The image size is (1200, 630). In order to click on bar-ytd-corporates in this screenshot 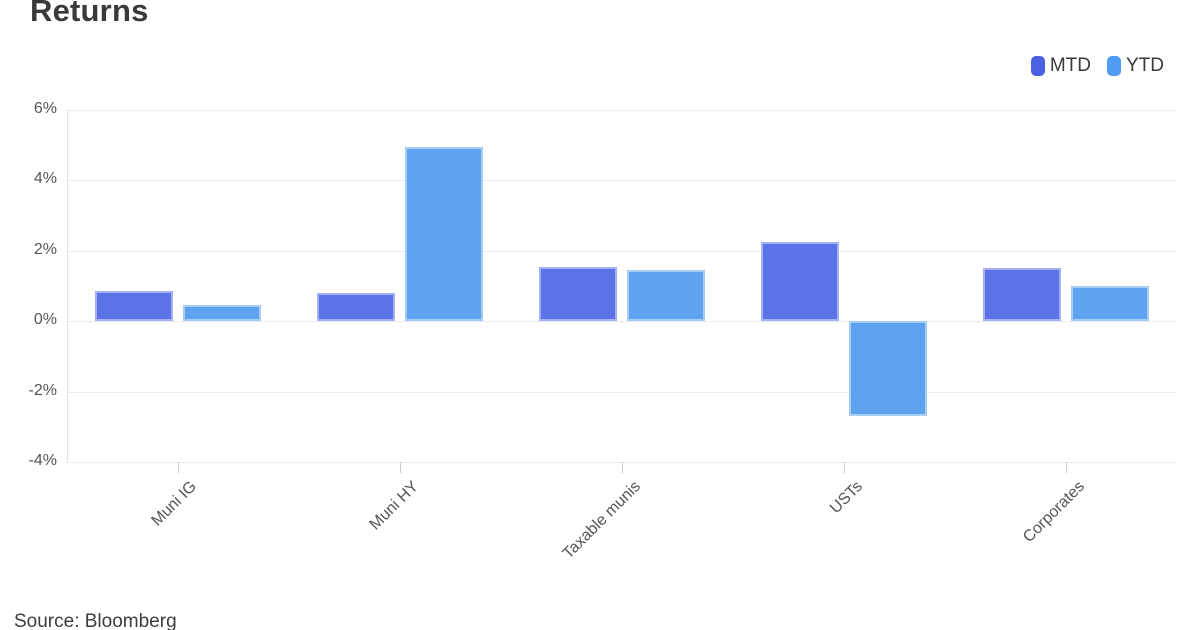, I will do `click(1110, 304)`.